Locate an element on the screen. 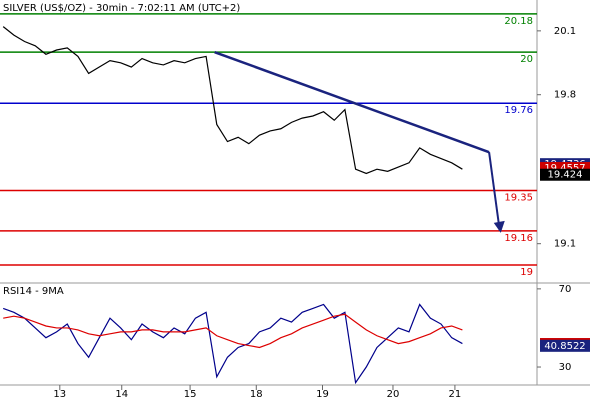 The image size is (590, 404). x-tick-label: 19 is located at coordinates (322, 394).